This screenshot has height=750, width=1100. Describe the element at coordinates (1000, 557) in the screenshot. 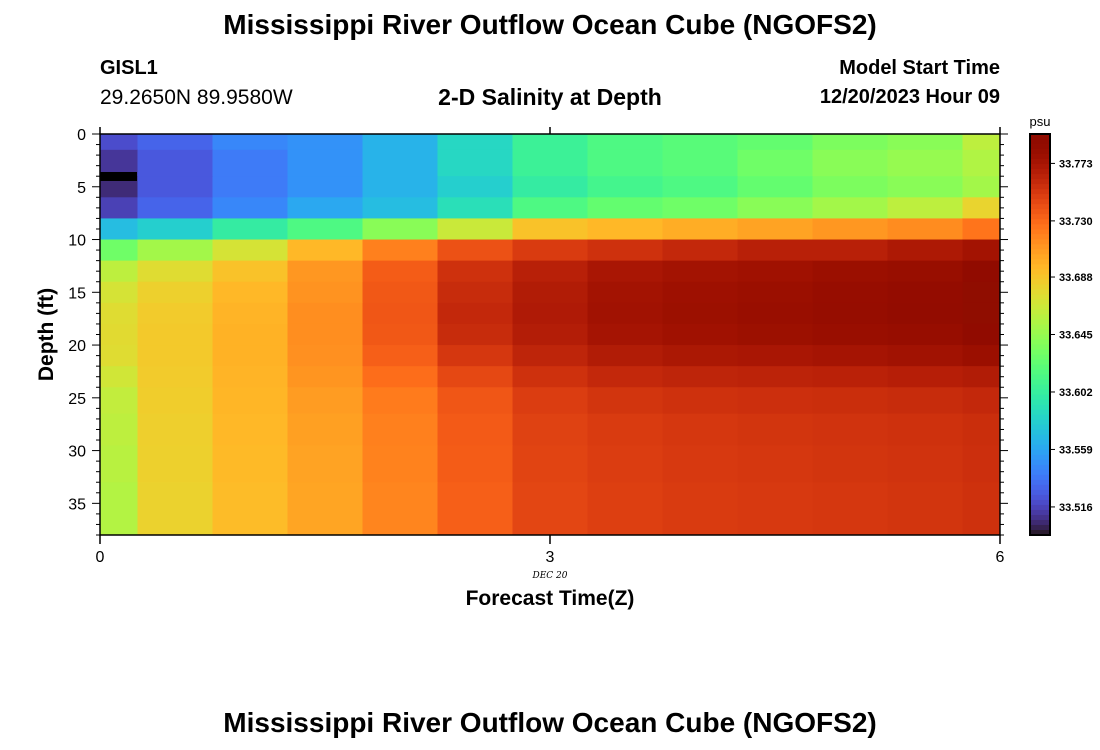

I see `x-tick-label: 6` at that location.